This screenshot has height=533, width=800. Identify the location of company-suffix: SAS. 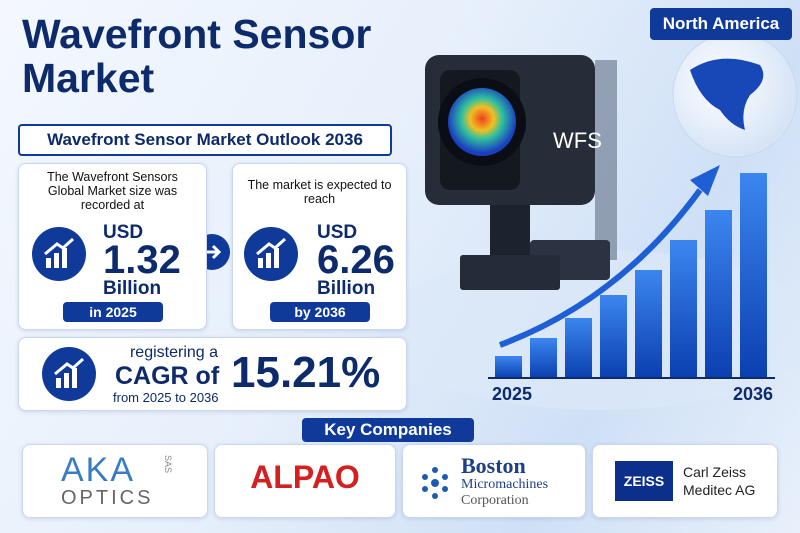
(168, 464).